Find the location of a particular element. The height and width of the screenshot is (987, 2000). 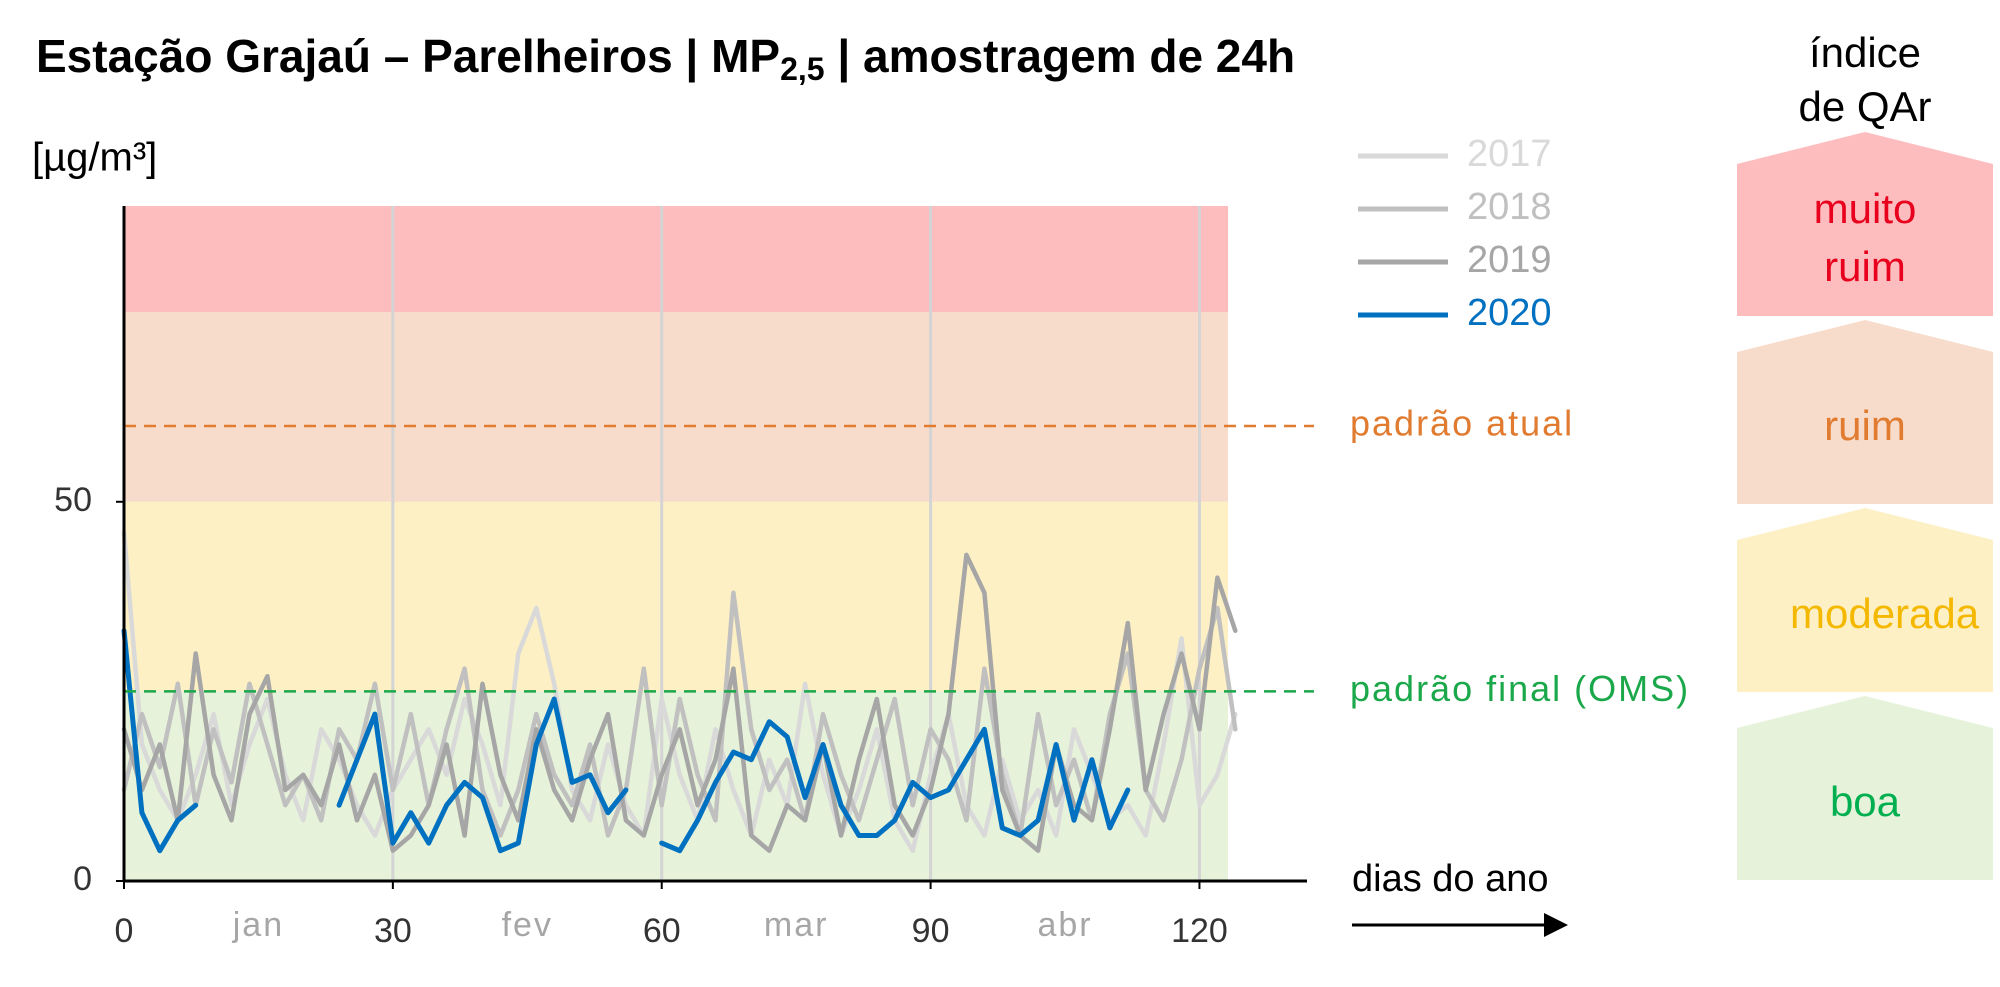

index-label-text: moderada is located at coordinates (1885, 613).